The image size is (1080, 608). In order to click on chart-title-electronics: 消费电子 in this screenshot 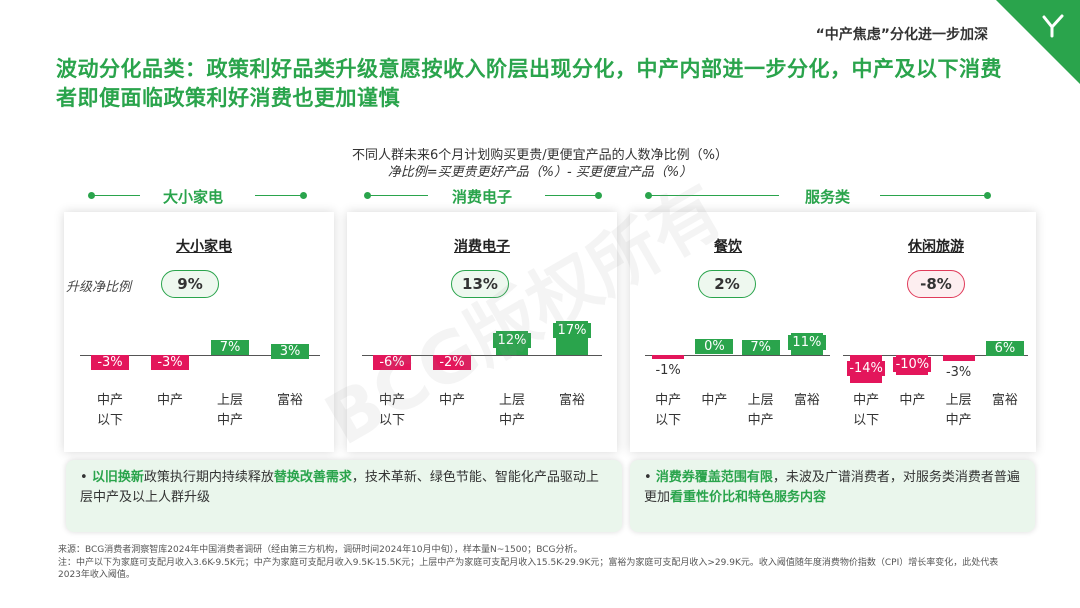, I will do `click(482, 247)`.